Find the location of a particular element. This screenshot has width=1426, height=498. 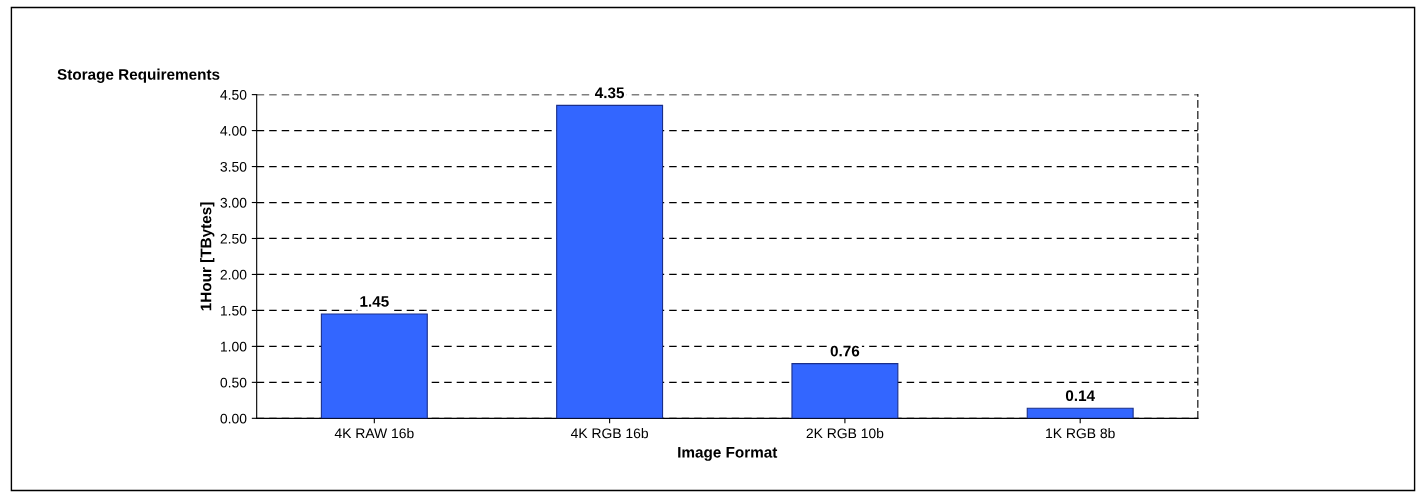

y-tick-label: 2.50 is located at coordinates (233, 238).